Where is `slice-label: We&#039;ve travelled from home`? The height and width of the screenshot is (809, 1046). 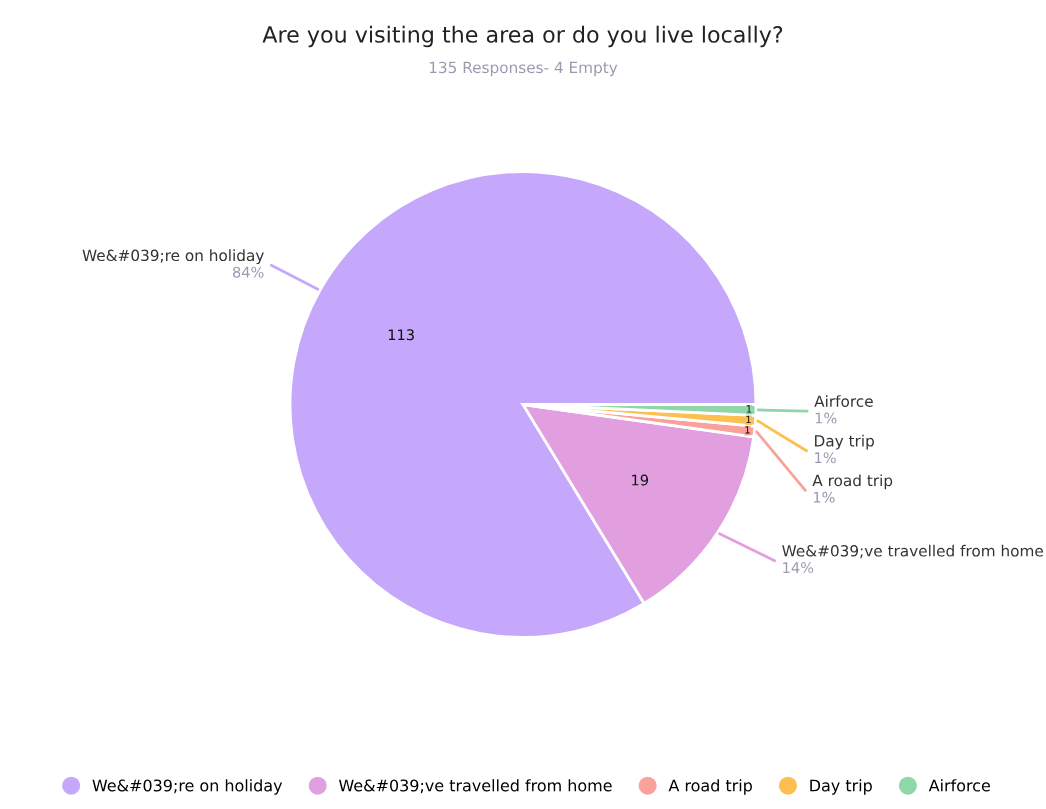 slice-label: We&#039;ve travelled from home is located at coordinates (912, 551).